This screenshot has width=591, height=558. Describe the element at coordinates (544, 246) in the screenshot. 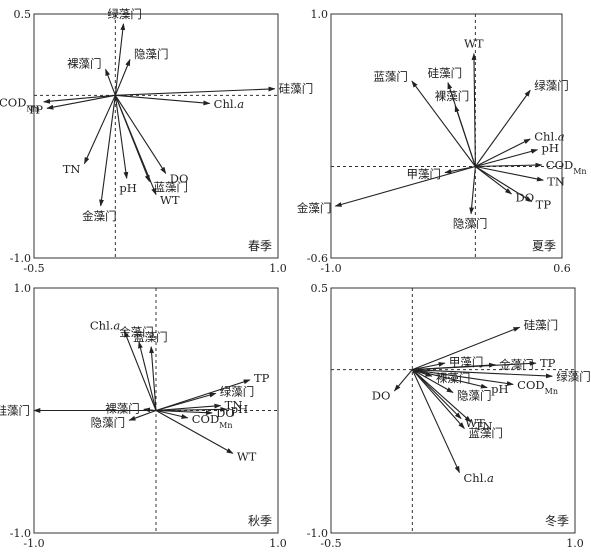

I see `season-label: 夏季` at that location.